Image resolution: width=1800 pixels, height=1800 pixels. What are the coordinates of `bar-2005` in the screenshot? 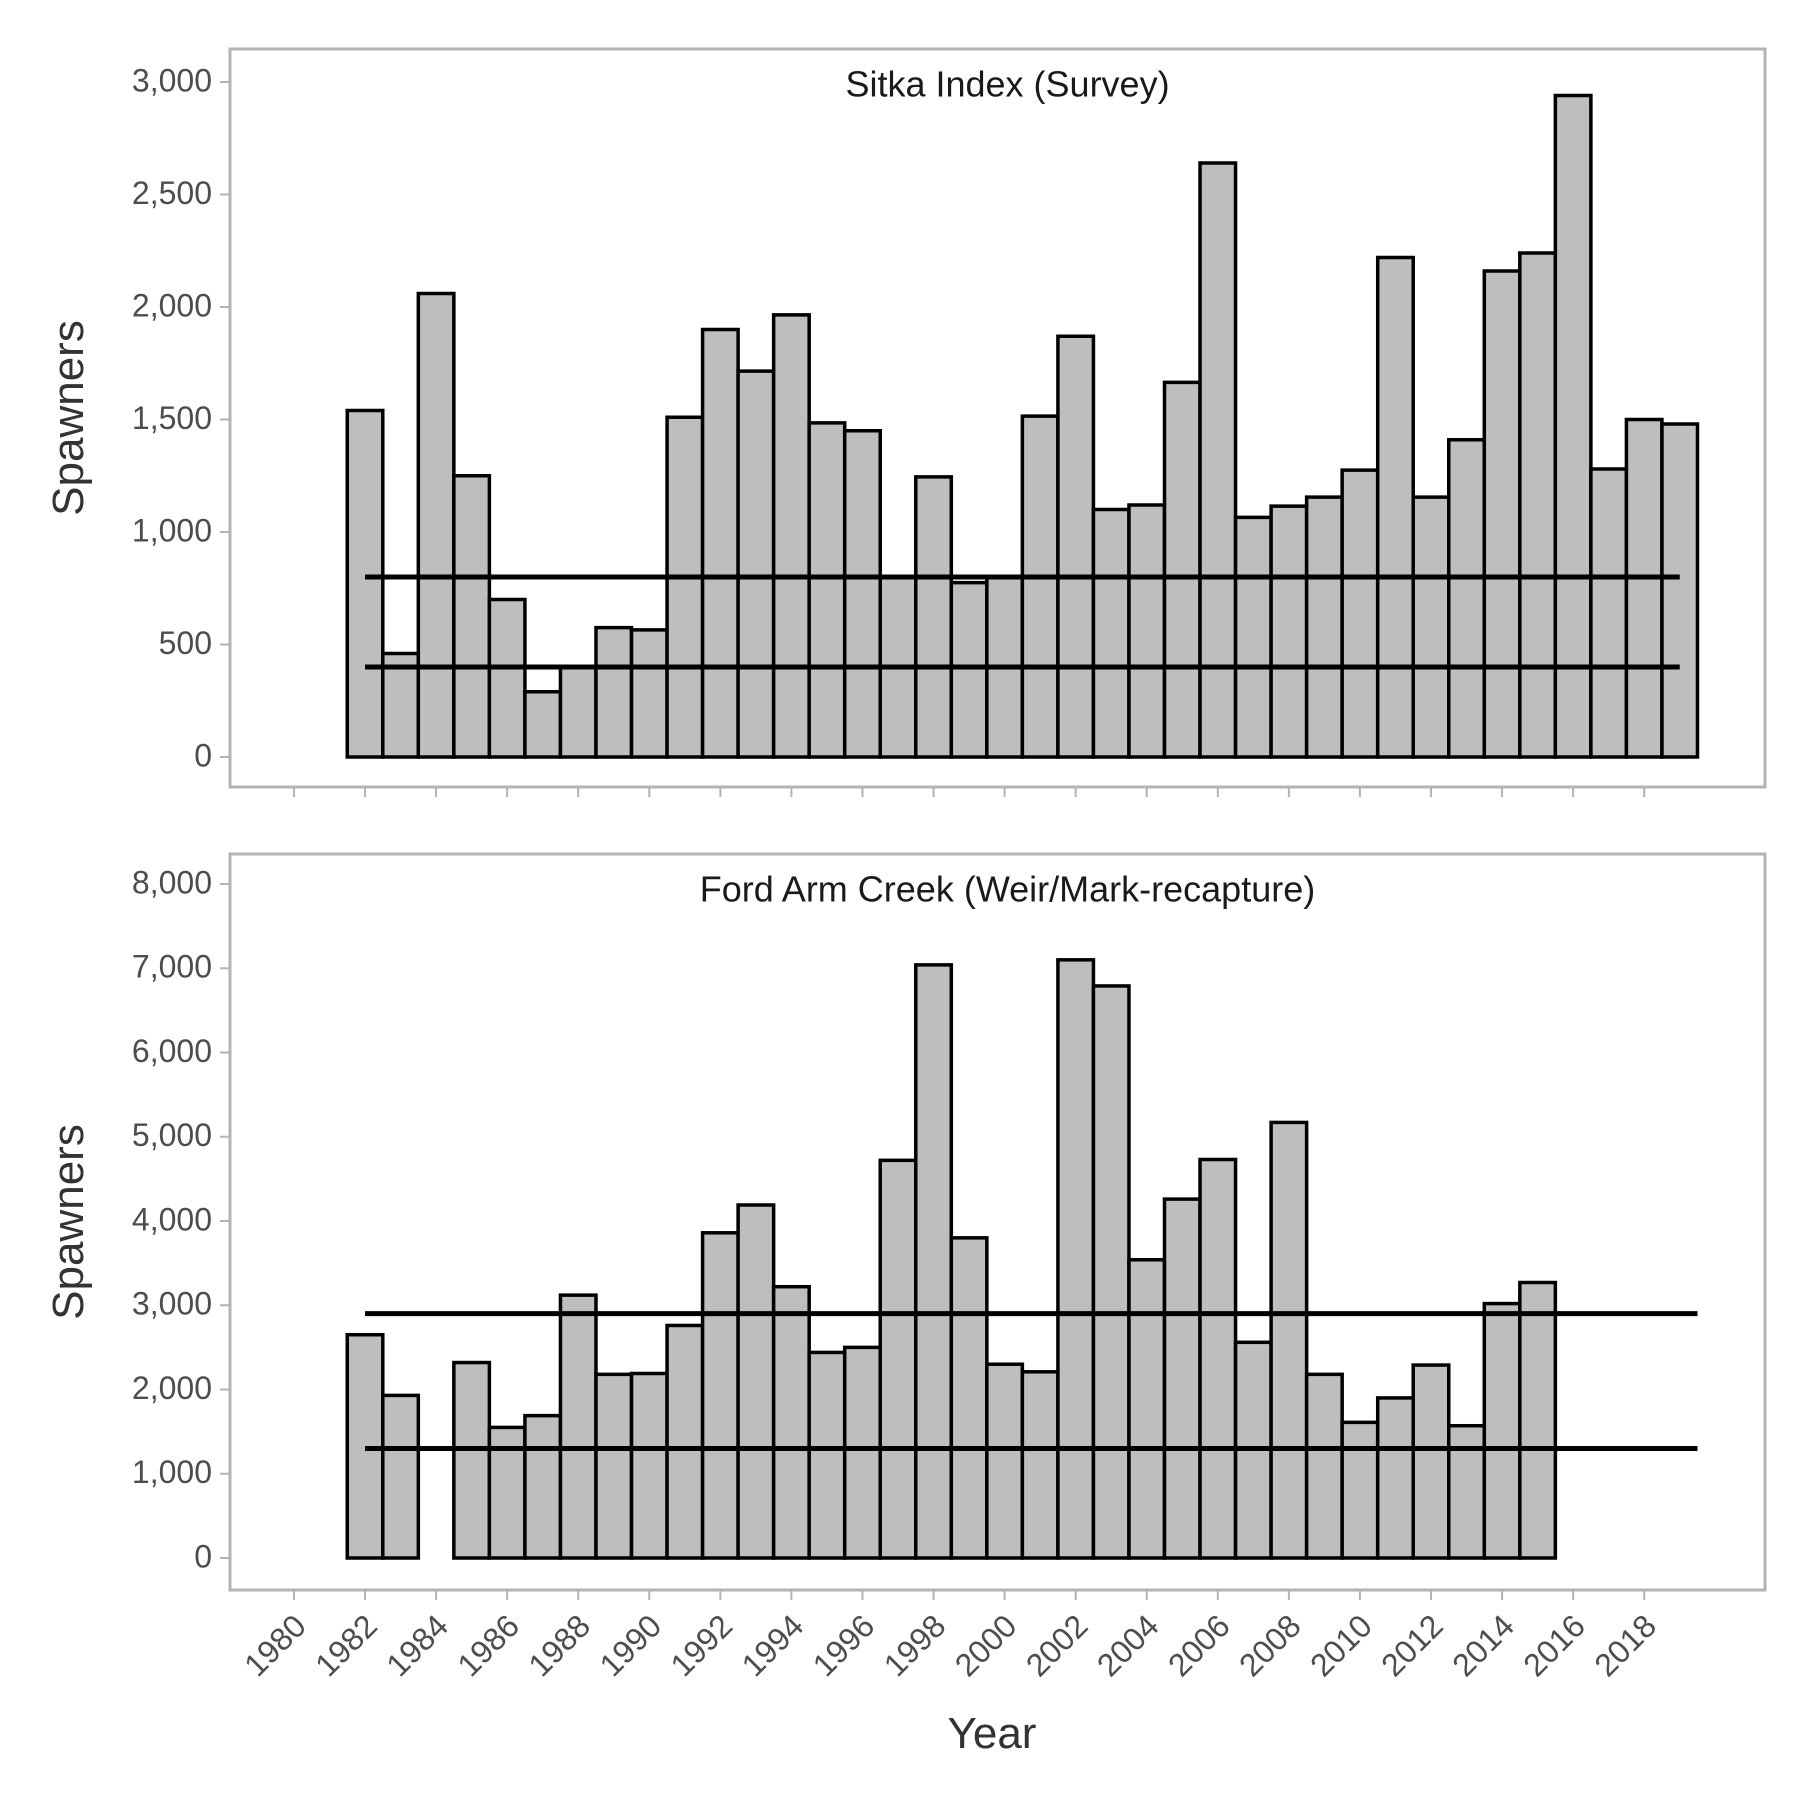 It's located at (1182, 569).